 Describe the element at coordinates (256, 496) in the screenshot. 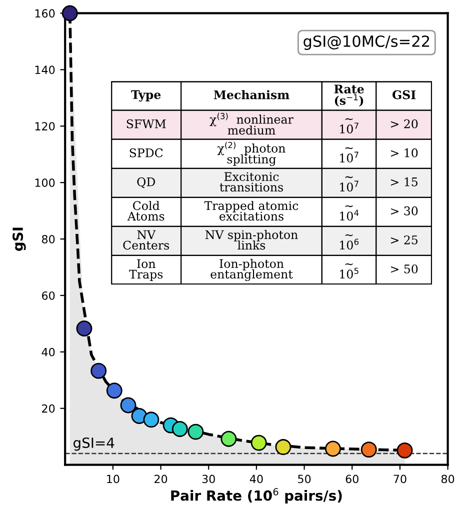

I see `x-axis-title: Pair Rate (10$^{6}$ pairs/s)` at that location.